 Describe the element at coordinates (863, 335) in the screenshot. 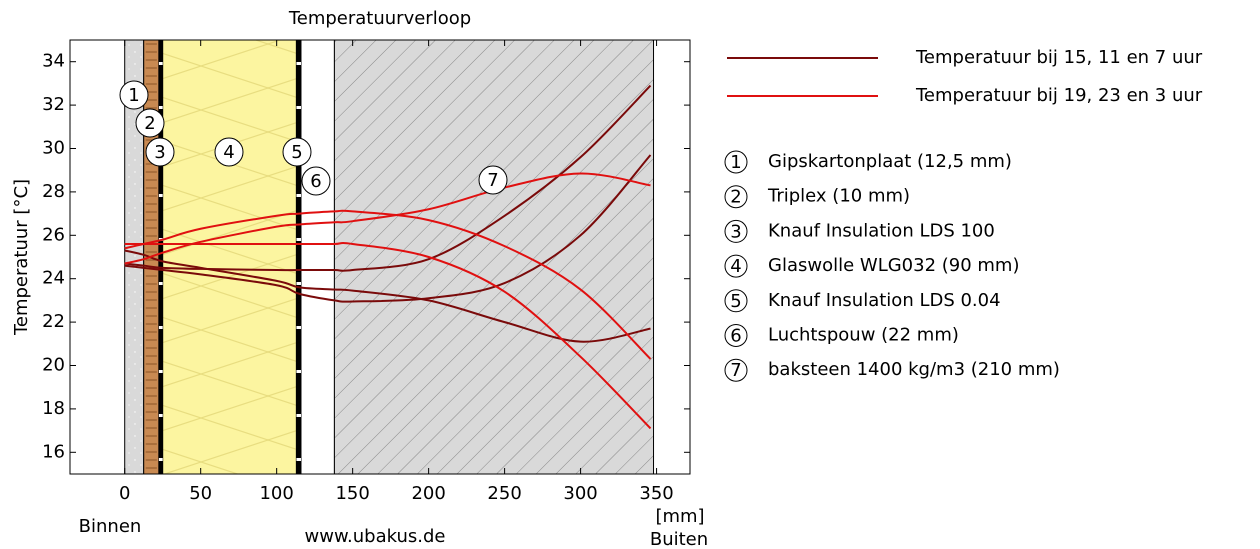

I see `layer-list-name: Luchtspouw (22 mm)` at that location.